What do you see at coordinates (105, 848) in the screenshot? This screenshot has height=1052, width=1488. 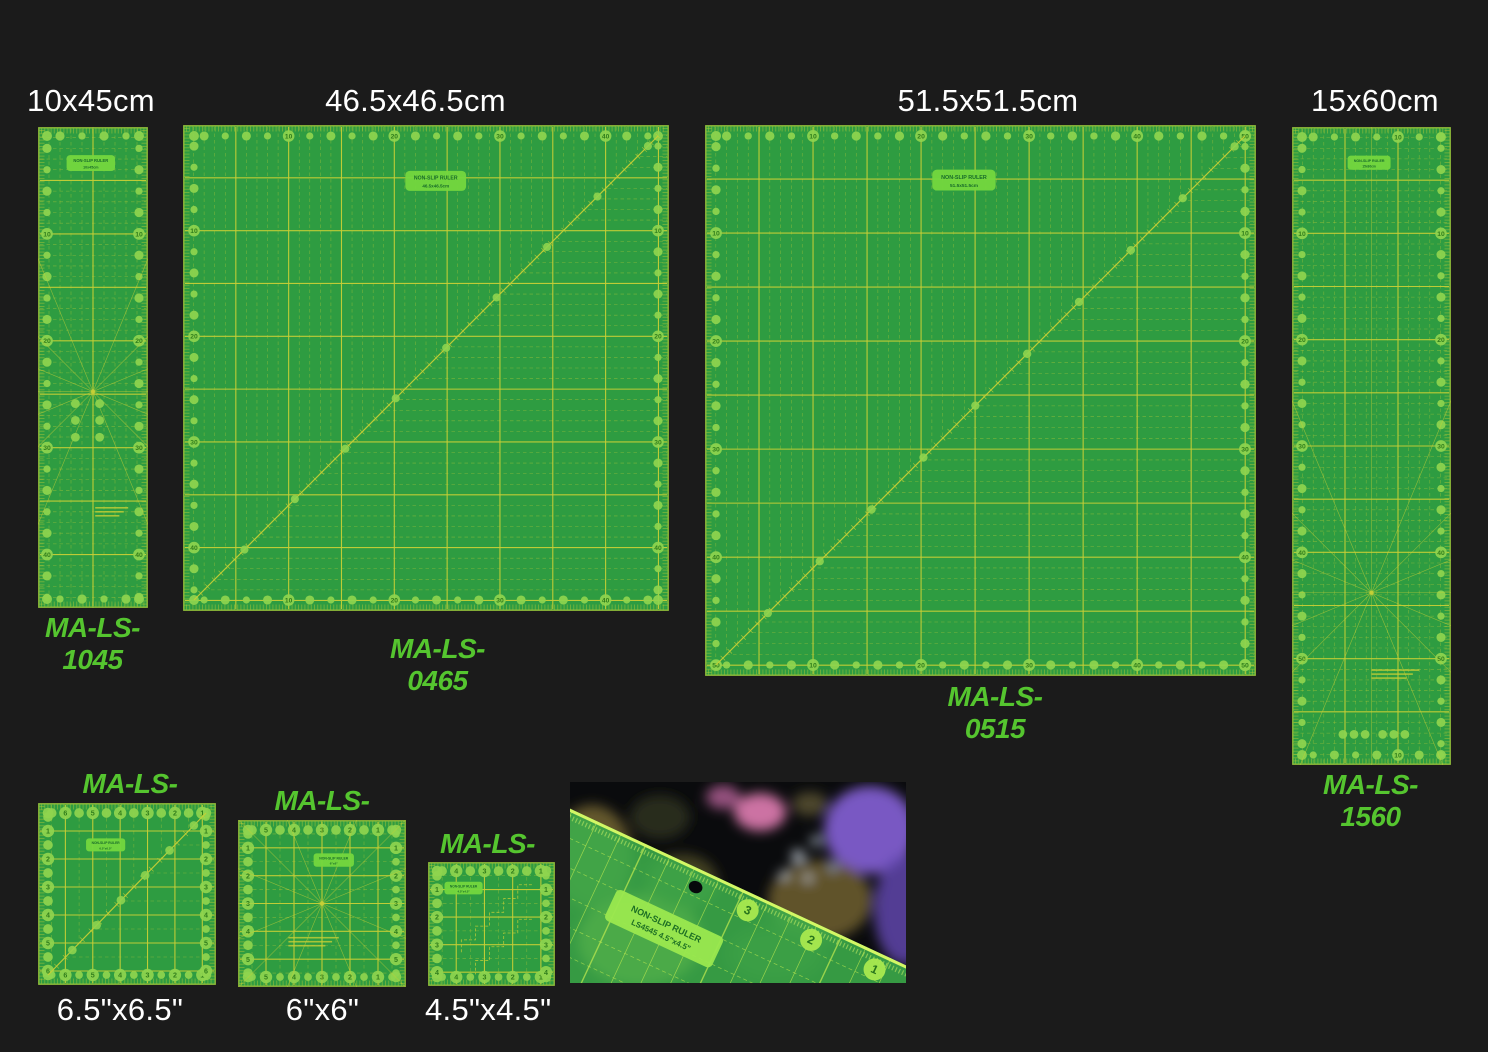 I see `svg-text: 6.5"x6.5"` at bounding box center [105, 848].